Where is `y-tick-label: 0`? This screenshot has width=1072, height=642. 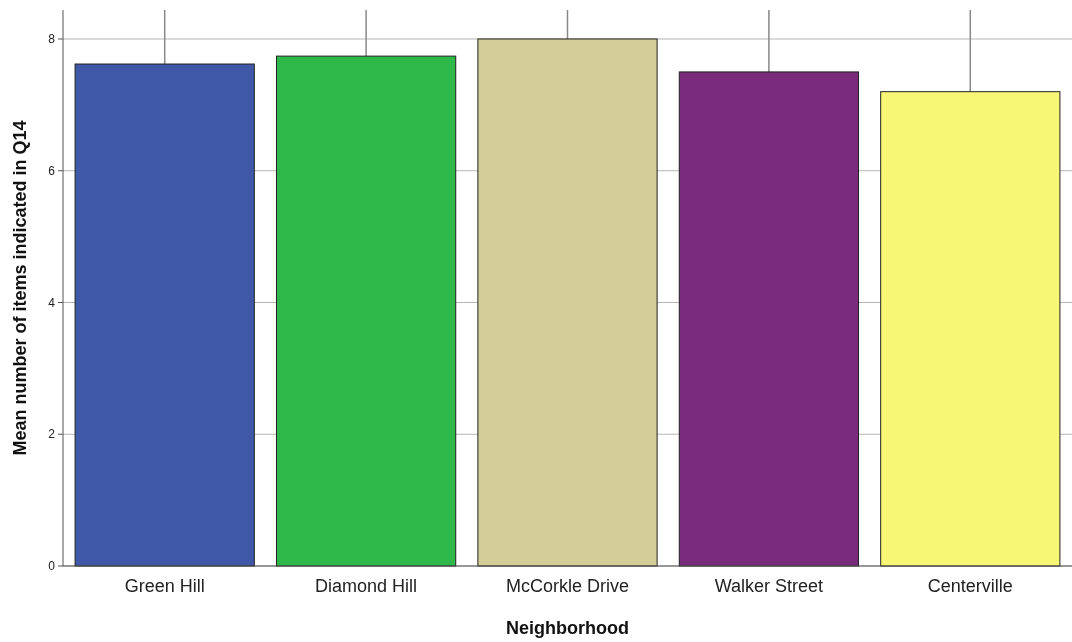
y-tick-label: 0 is located at coordinates (52, 566).